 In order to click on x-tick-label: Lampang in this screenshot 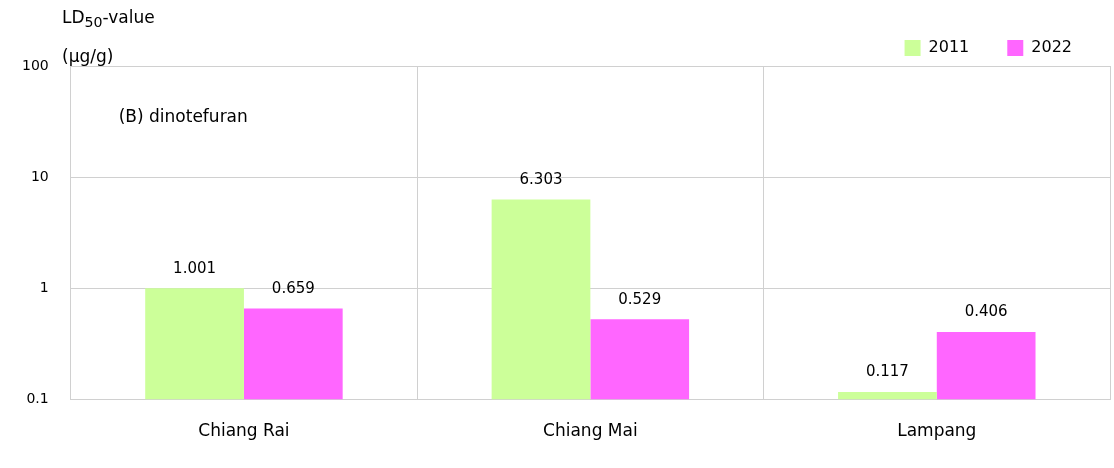, I will do `click(937, 430)`.